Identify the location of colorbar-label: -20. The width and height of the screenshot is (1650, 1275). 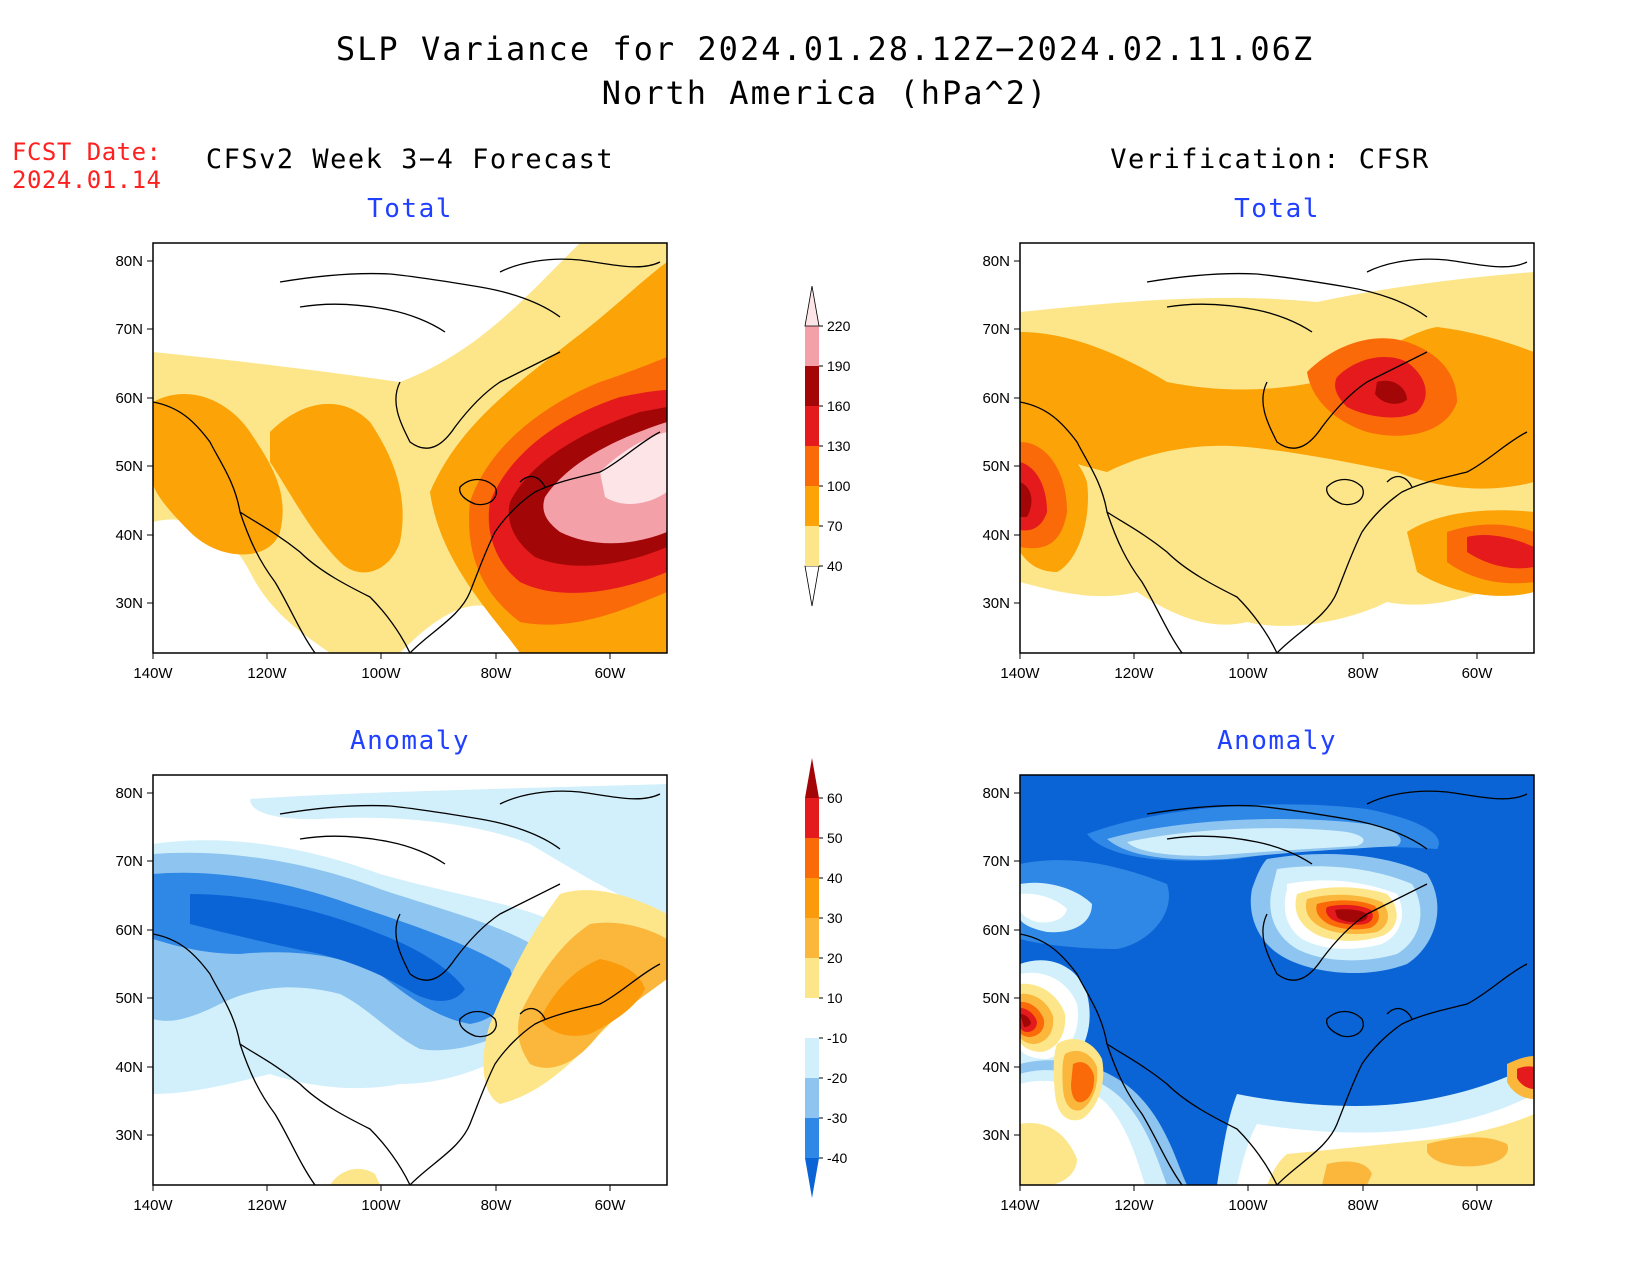
(837, 1078).